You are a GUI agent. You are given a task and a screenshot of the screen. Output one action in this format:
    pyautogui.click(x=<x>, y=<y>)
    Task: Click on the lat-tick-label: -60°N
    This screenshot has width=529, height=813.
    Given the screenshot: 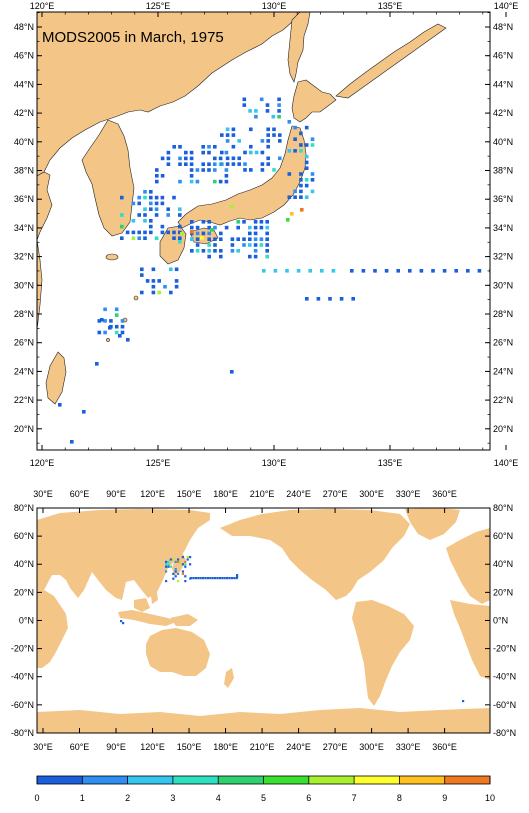 What is the action you would take?
    pyautogui.click(x=22, y=705)
    